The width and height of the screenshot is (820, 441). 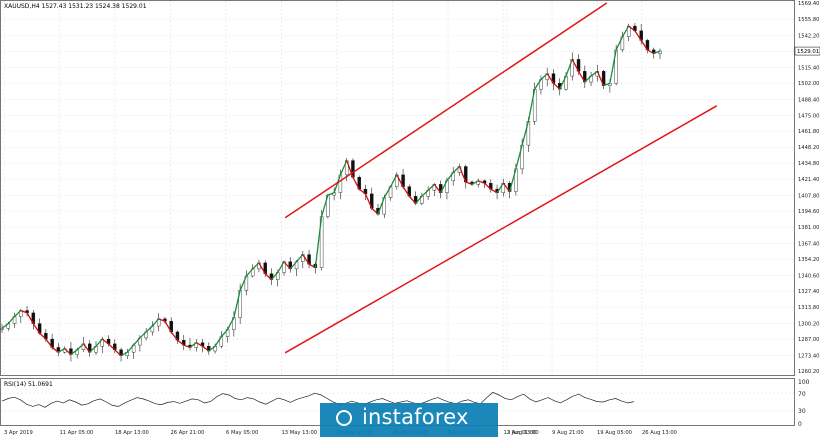 I want to click on rsi-tick-70: 70, so click(x=802, y=394).